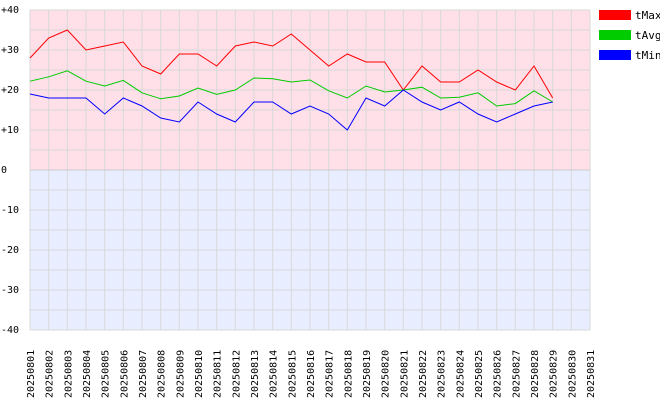 This screenshot has width=660, height=400. Describe the element at coordinates (143, 374) in the screenshot. I see `x-tick-label: 20250807` at that location.